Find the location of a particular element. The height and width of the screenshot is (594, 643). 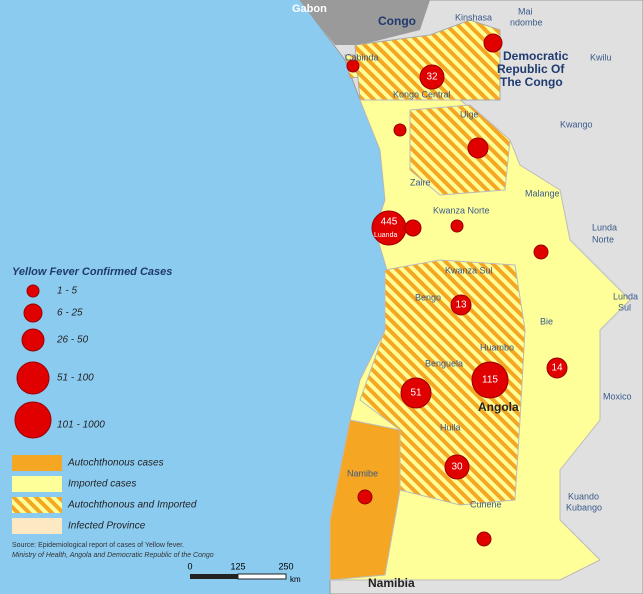

hatched-south is located at coordinates (442, 382).